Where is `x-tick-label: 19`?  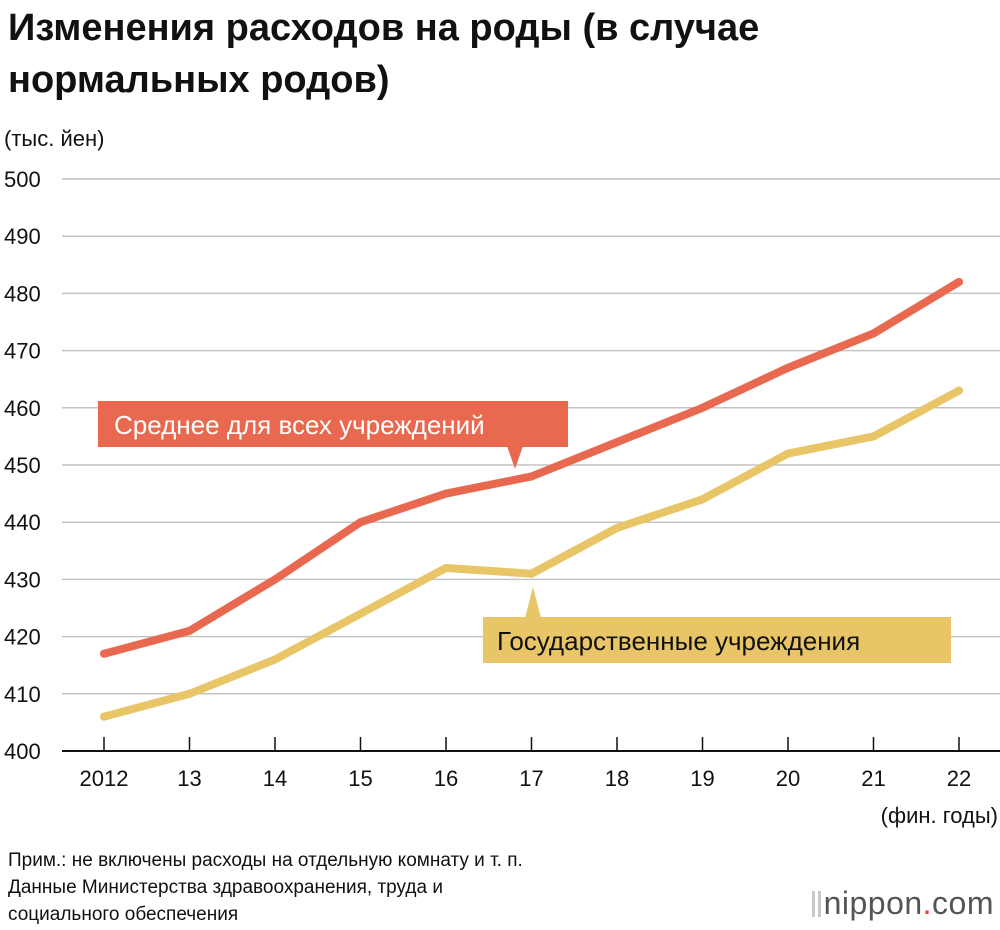 x-tick-label: 19 is located at coordinates (702, 778).